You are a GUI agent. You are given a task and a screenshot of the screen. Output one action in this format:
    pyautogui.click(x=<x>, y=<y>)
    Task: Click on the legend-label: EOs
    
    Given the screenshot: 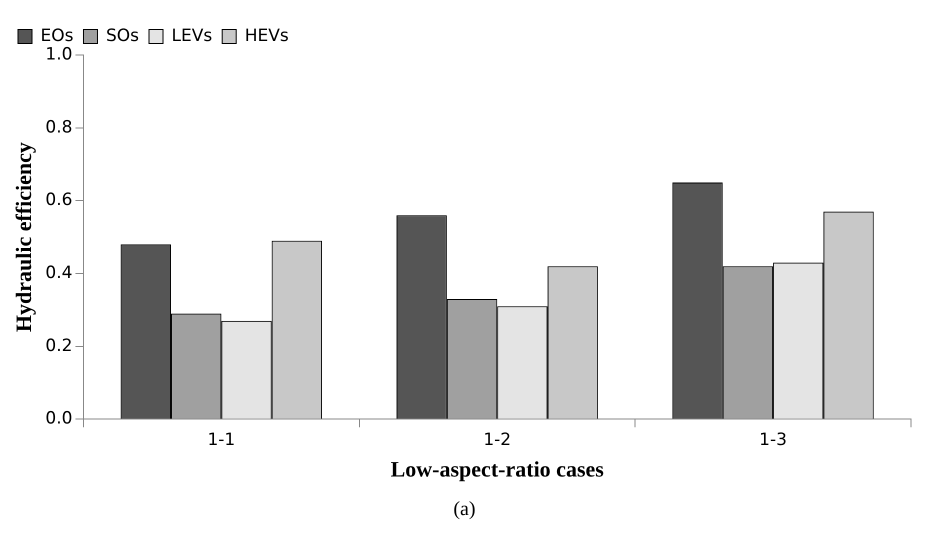 What is the action you would take?
    pyautogui.click(x=57, y=36)
    